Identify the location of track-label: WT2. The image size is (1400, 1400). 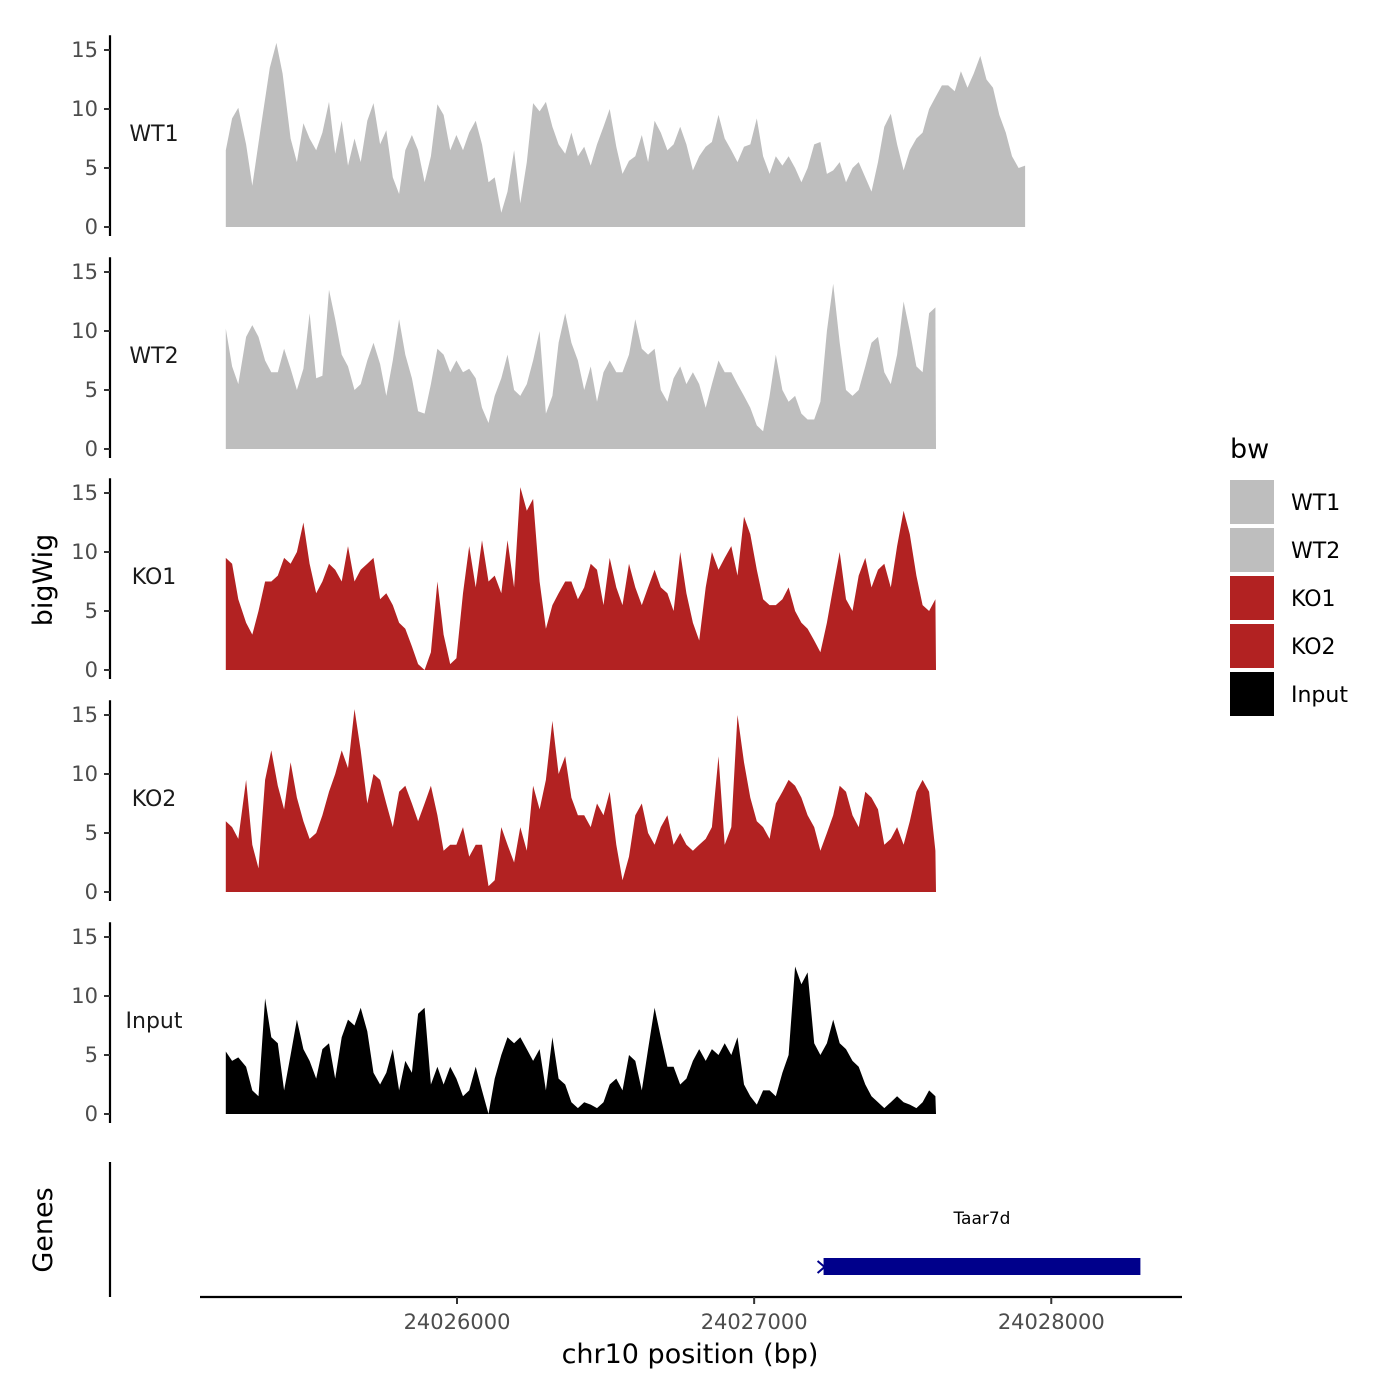
(153, 356).